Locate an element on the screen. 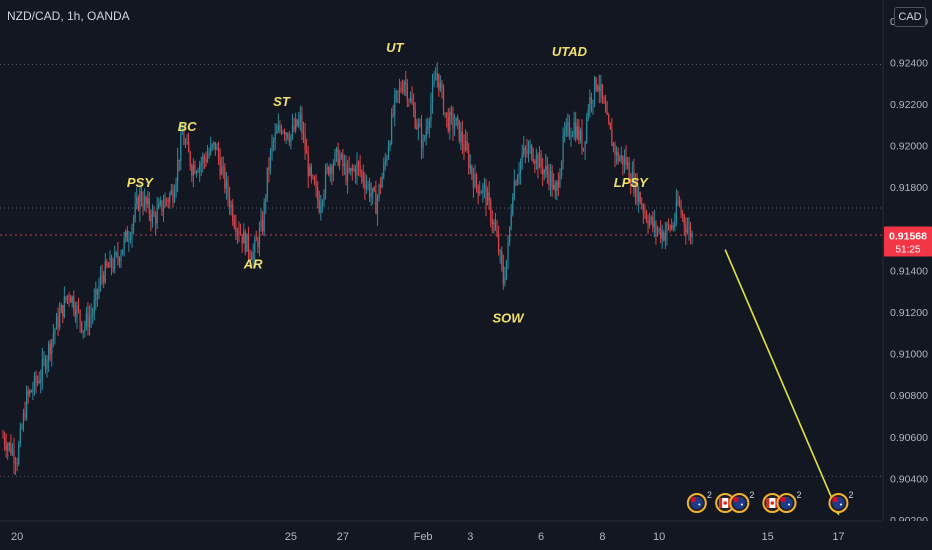 This screenshot has height=550, width=932. x-tick-label: 25 is located at coordinates (291, 537).